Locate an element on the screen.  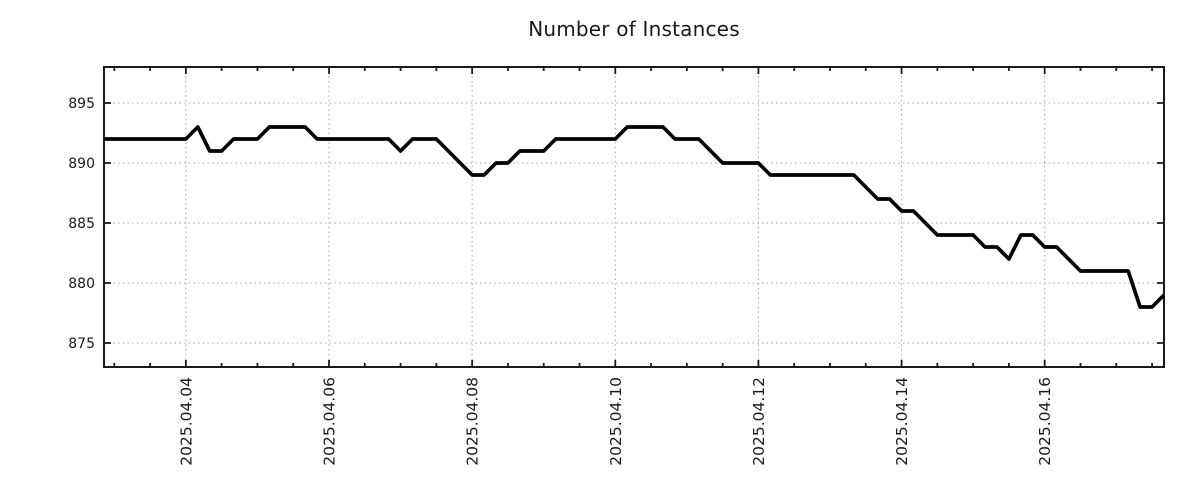
y-tick-label: 875 is located at coordinates (81, 344).